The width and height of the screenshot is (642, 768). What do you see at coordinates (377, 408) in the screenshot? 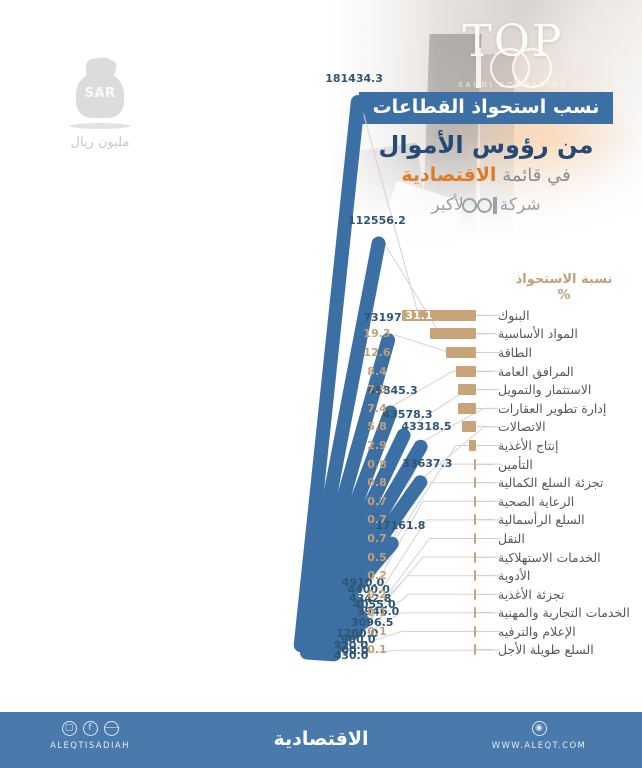
I see `pct-value: 7.4` at bounding box center [377, 408].